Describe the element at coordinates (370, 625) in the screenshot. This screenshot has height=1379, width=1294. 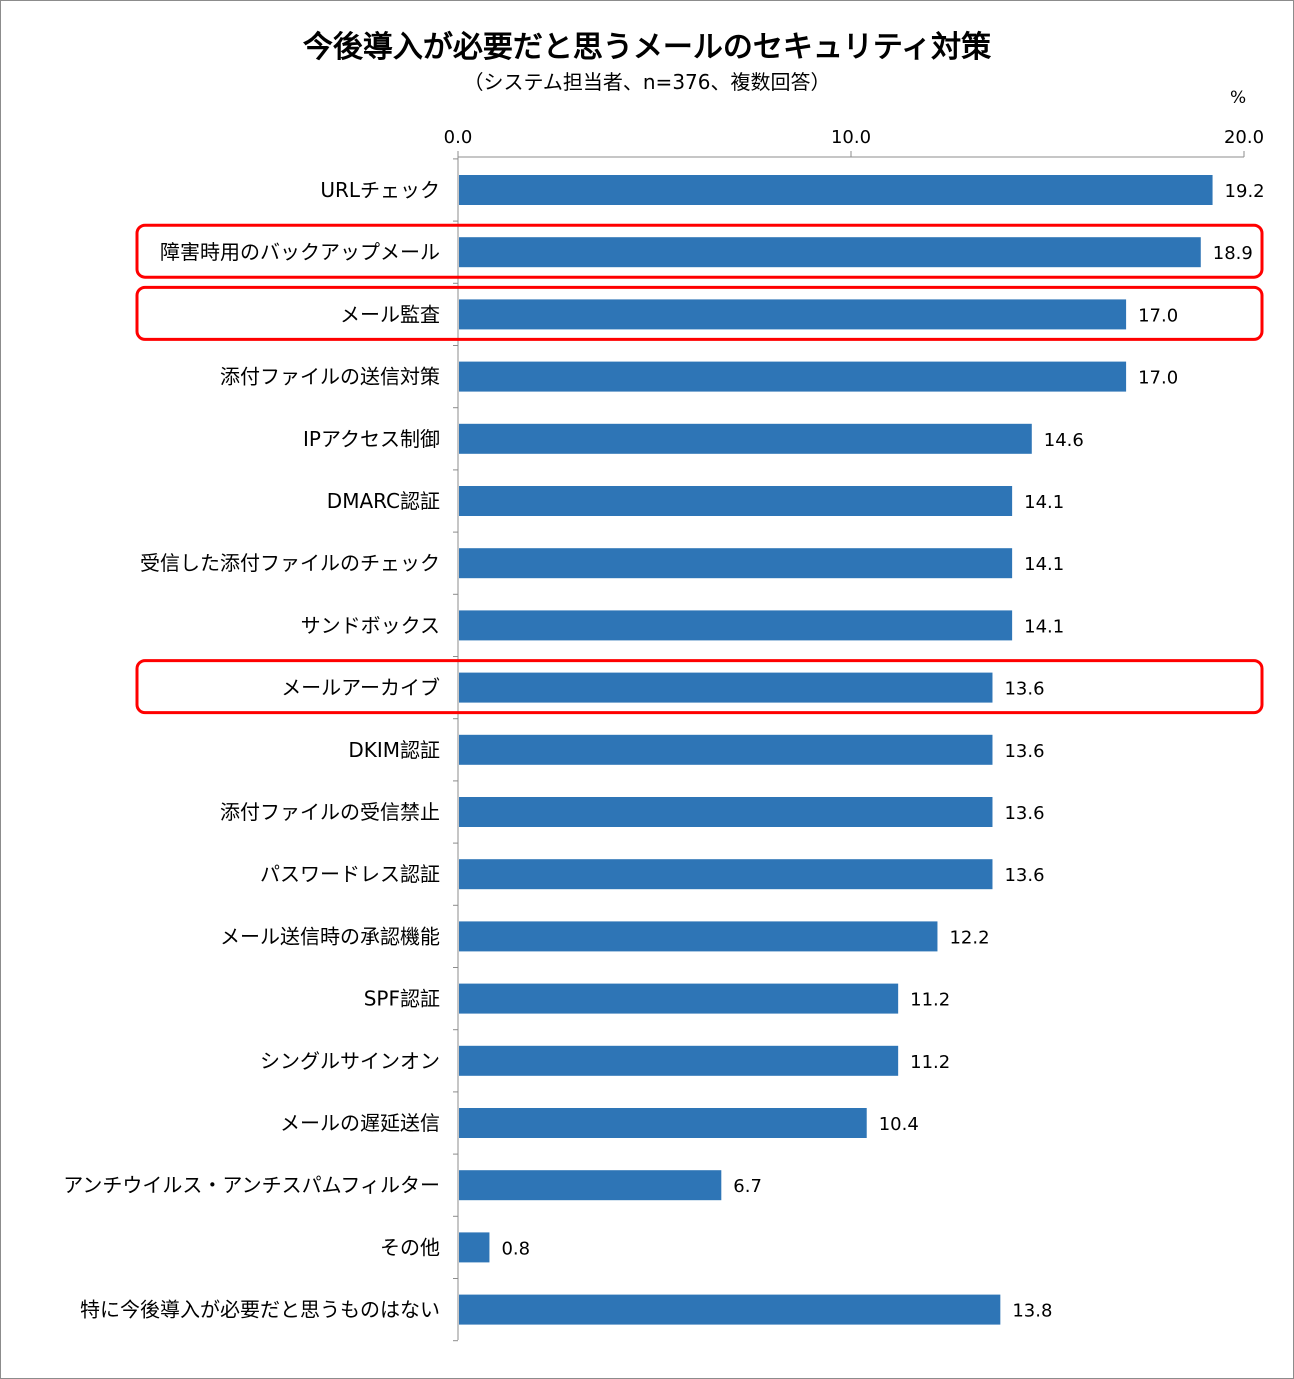
I see `category-label: サンドボックス` at that location.